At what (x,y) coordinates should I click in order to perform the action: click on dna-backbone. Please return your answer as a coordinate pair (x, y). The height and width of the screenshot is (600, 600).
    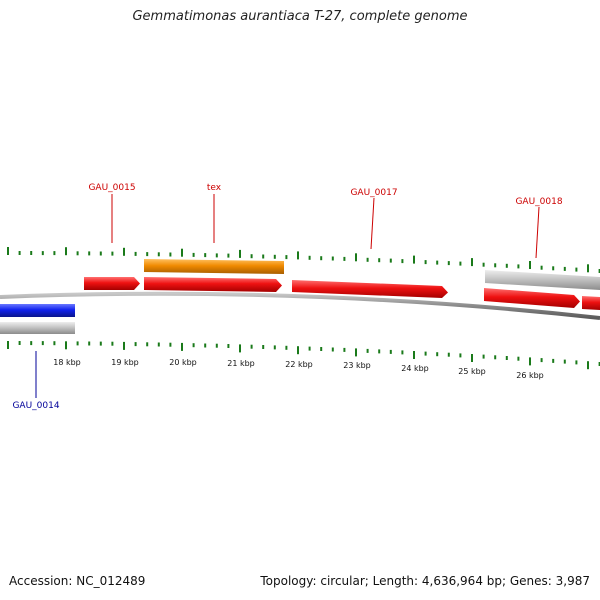
    Looking at the image, I should click on (300, 305).